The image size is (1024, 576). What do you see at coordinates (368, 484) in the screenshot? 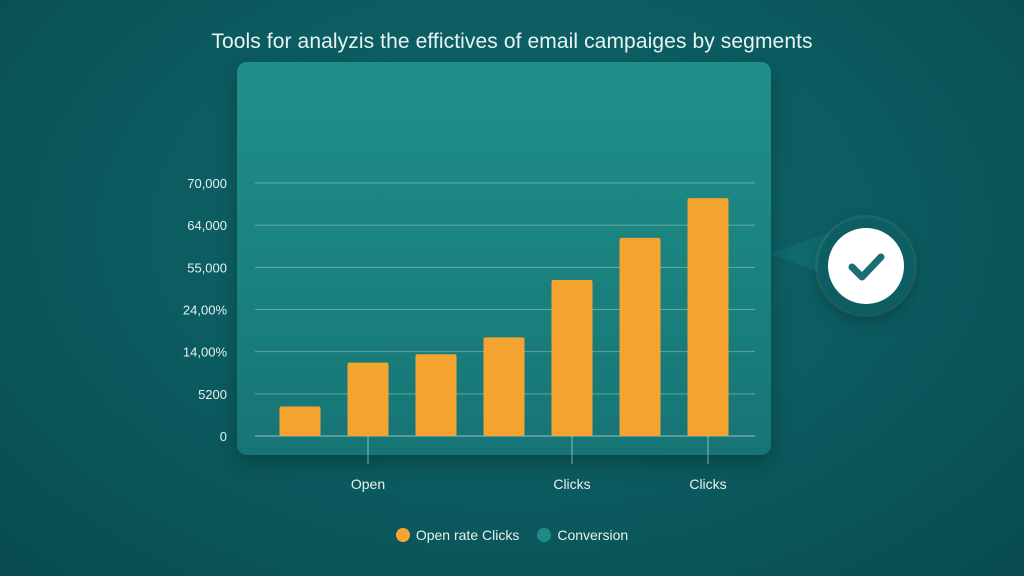
I see `x-tick-label: Open` at bounding box center [368, 484].